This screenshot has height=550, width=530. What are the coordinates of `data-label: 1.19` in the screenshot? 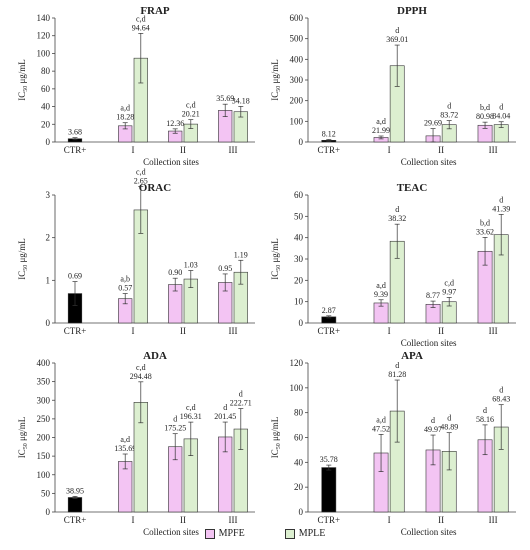 It's located at (241, 254).